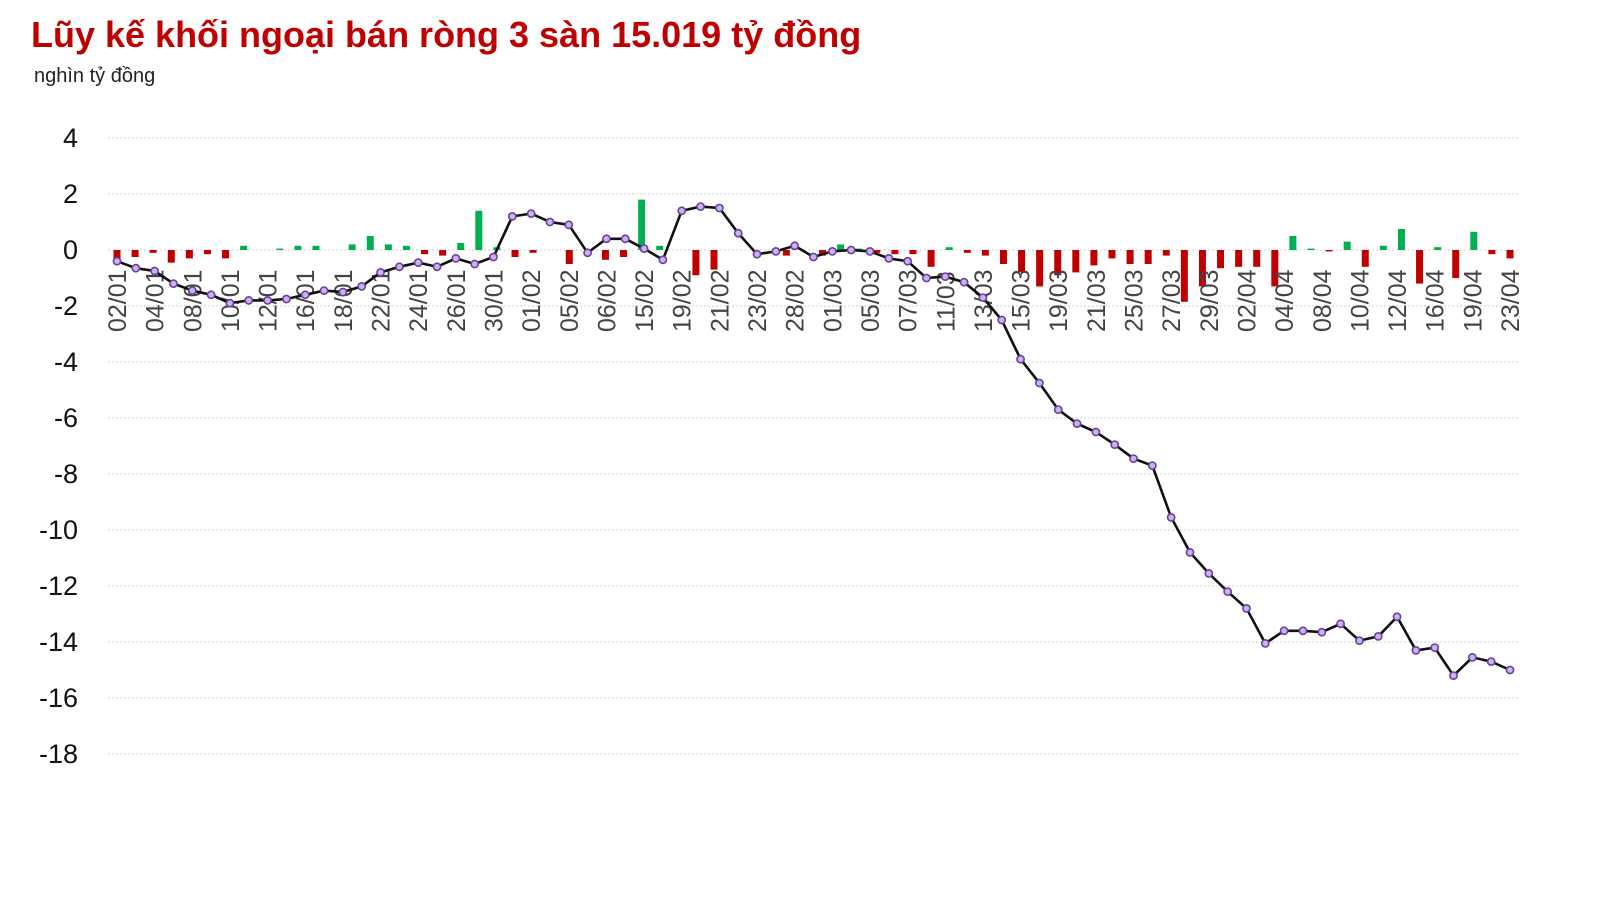 This screenshot has height=900, width=1603. I want to click on x-tick-label: 27/03, so click(1172, 300).